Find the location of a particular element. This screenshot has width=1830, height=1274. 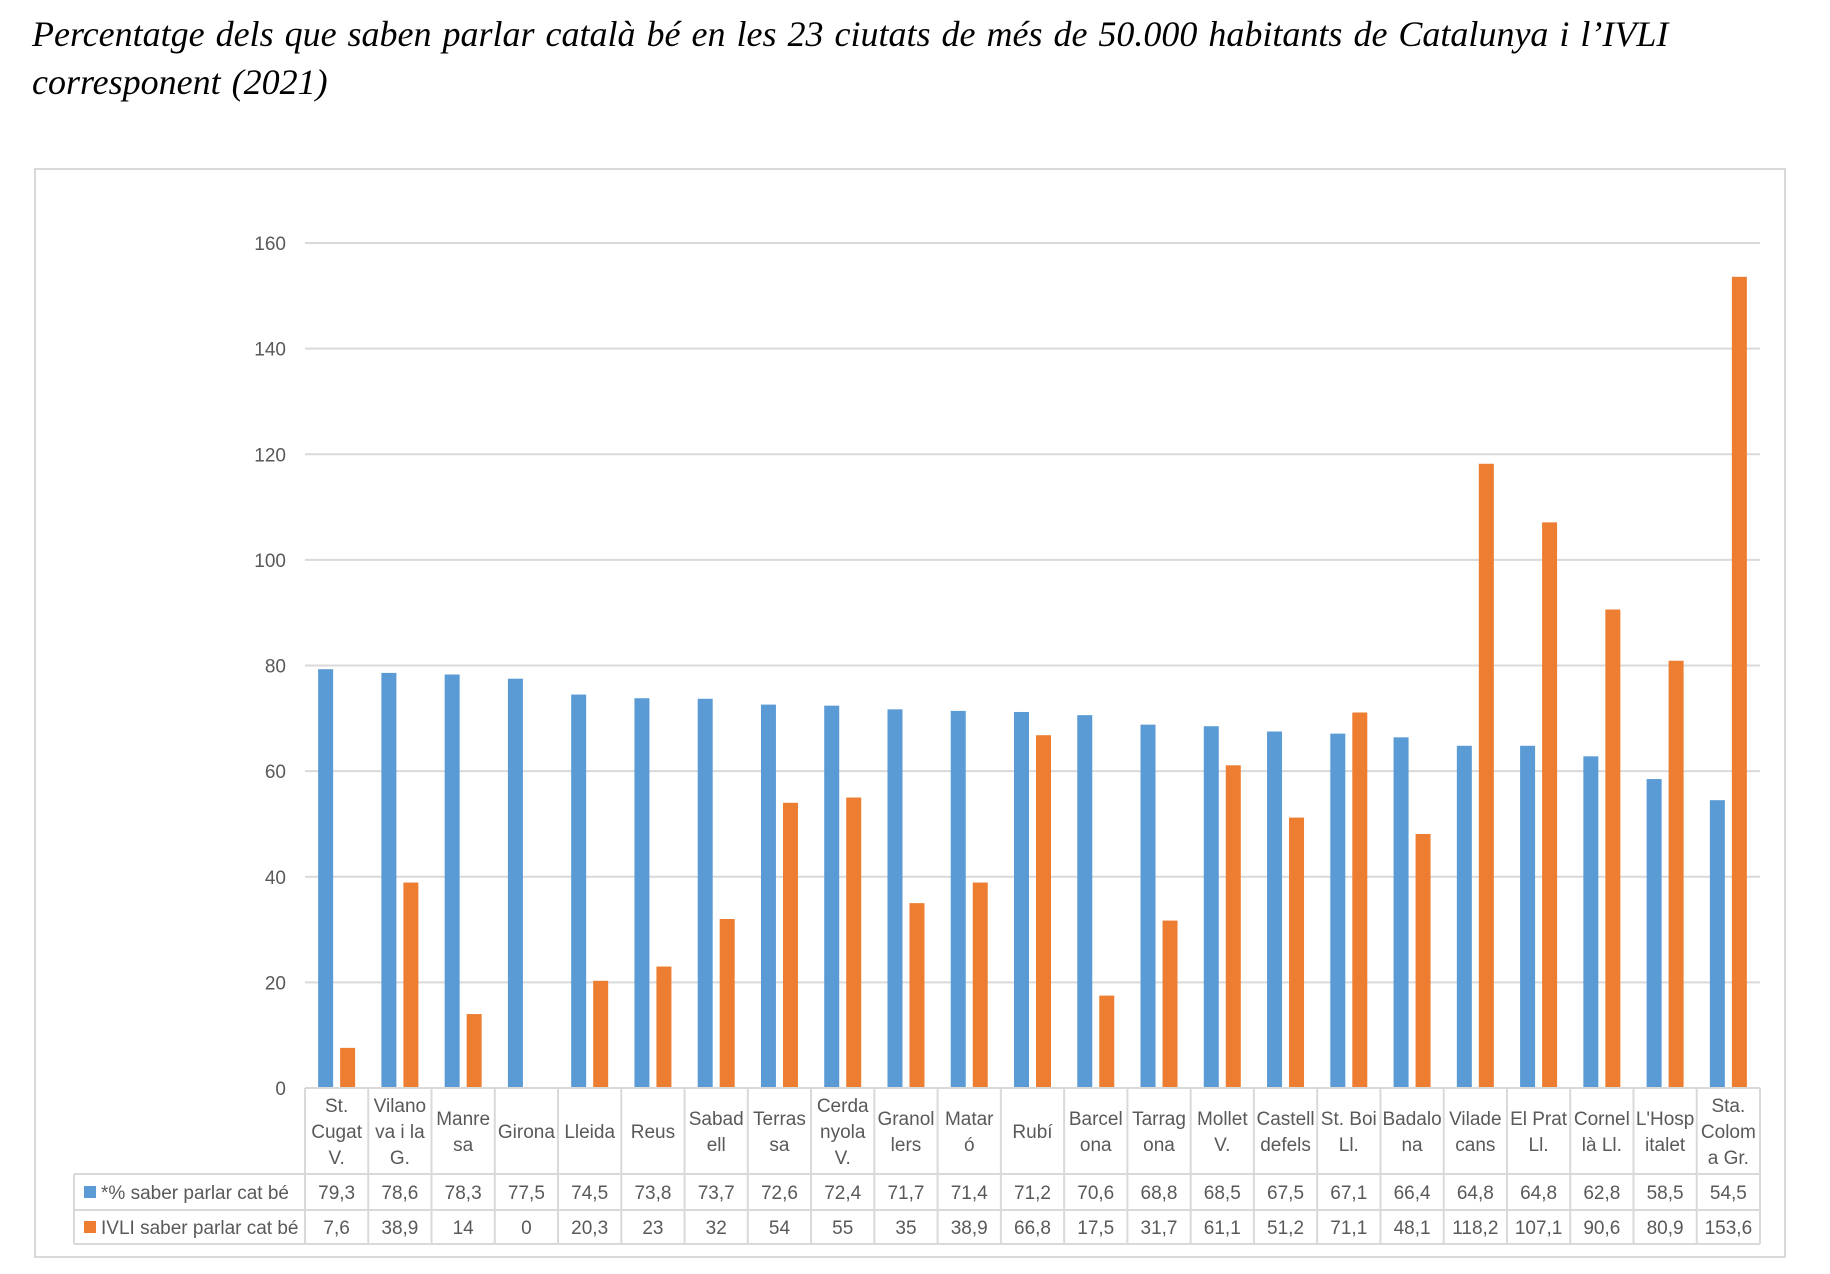

data-label: 54 is located at coordinates (780, 1228).